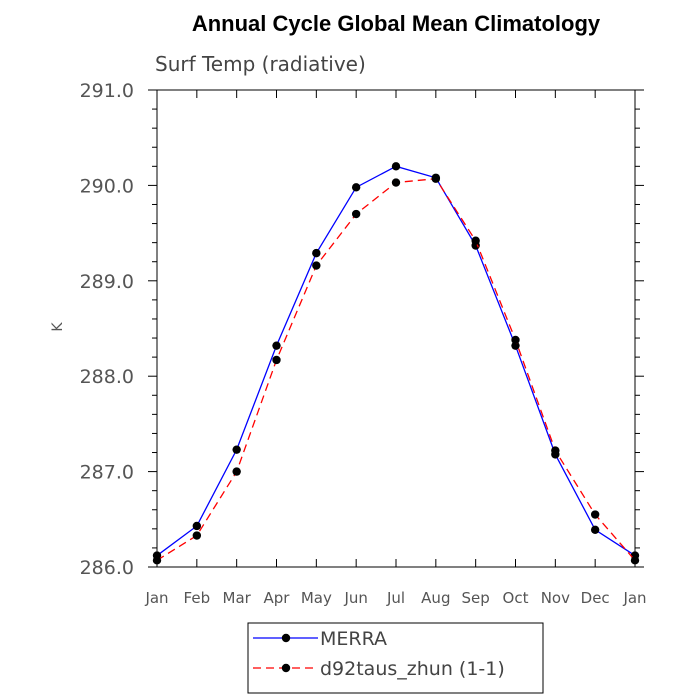  What do you see at coordinates (107, 377) in the screenshot?
I see `y-tick-label: 288.0` at bounding box center [107, 377].